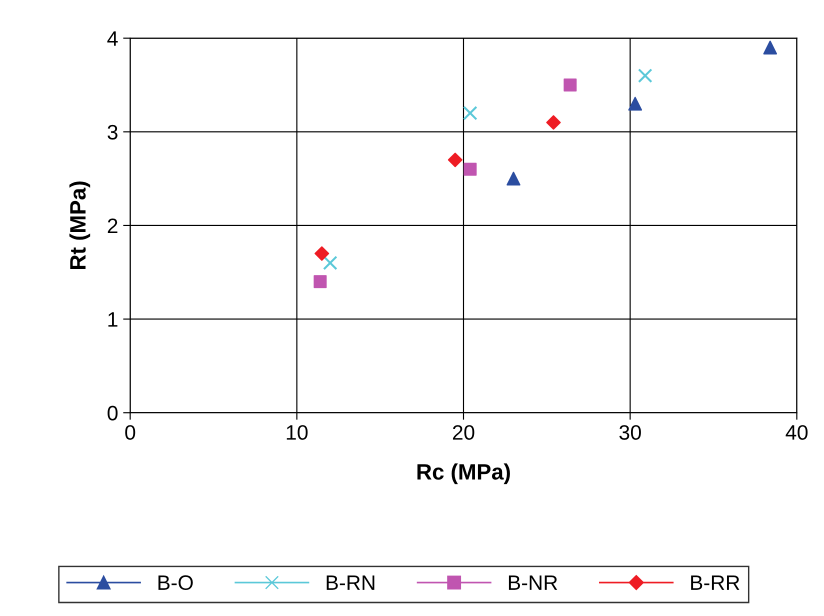 This screenshot has height=616, width=824. I want to click on y-tick-label: 1, so click(113, 319).